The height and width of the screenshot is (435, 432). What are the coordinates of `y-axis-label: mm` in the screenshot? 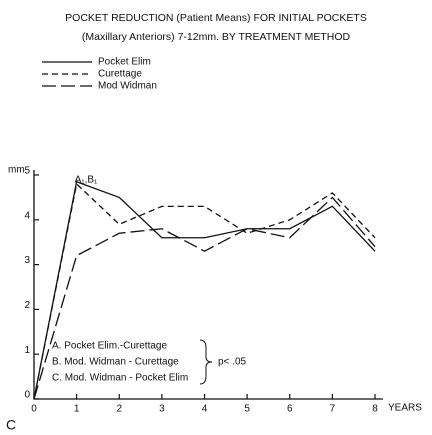 It's located at (16, 170).